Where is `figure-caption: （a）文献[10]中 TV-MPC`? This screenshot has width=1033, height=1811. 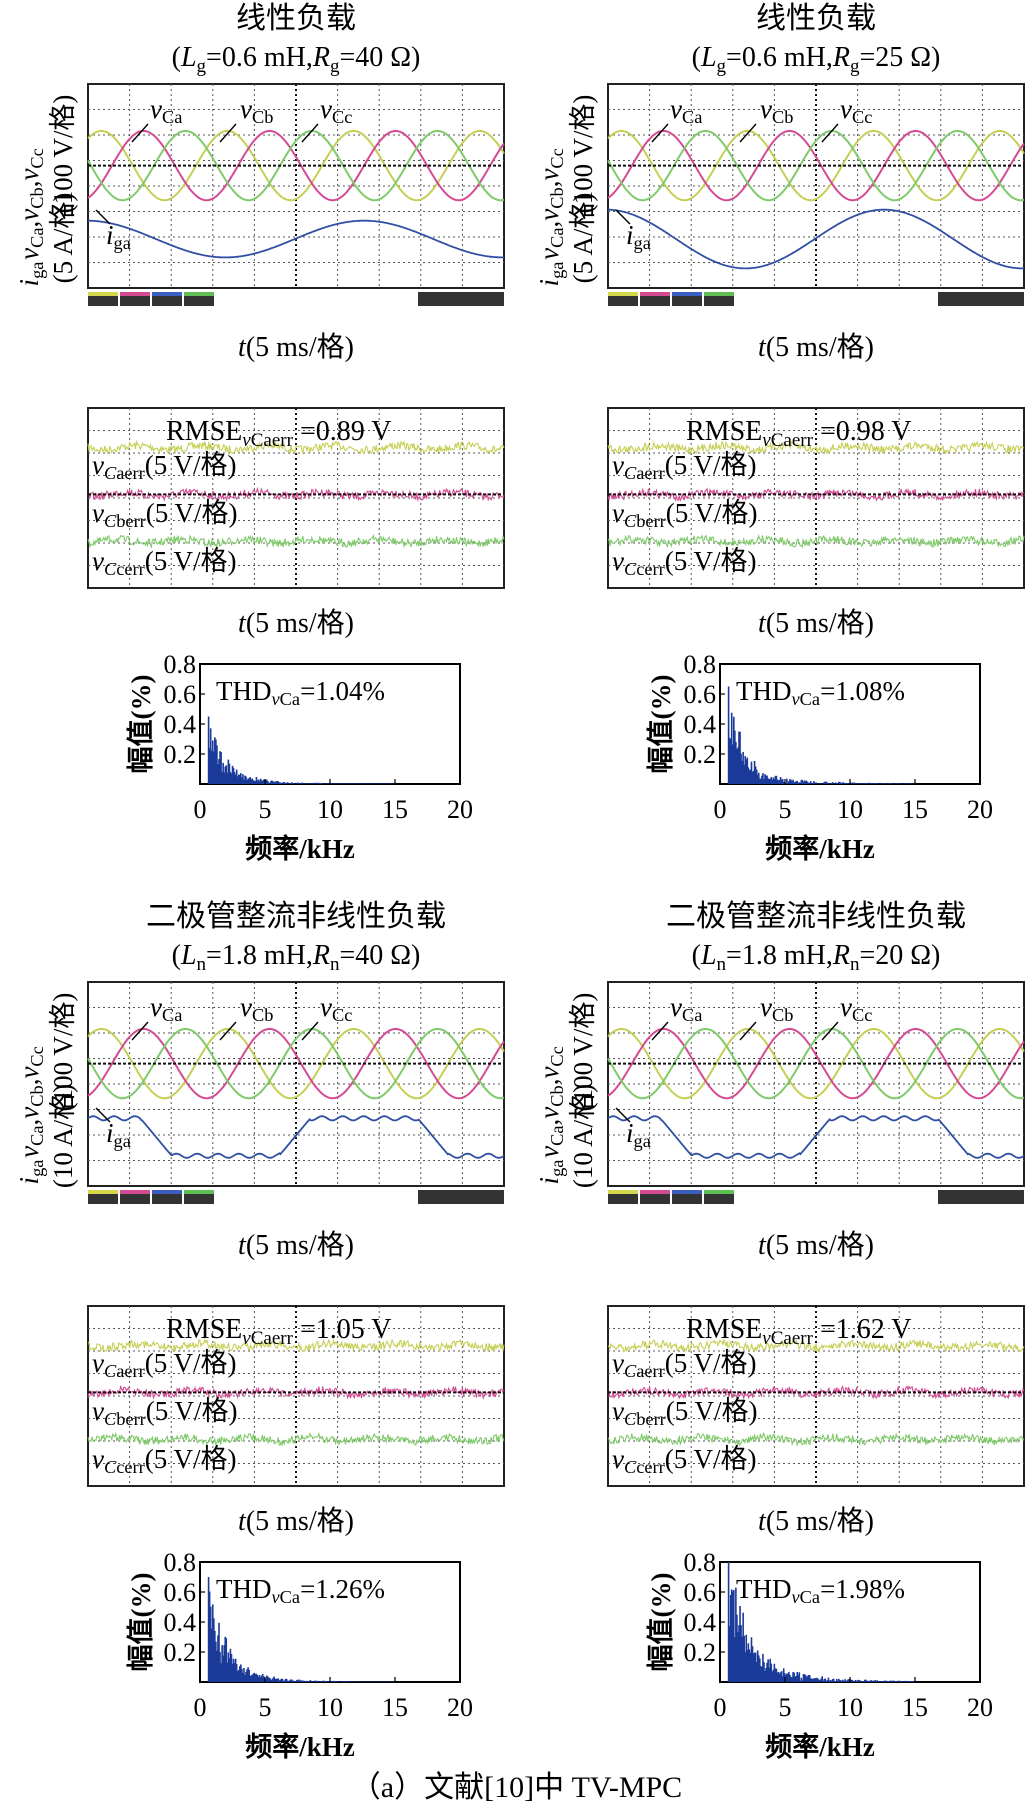 figure-caption: （a）文献[10]中 TV-MPC is located at coordinates (516, 1787).